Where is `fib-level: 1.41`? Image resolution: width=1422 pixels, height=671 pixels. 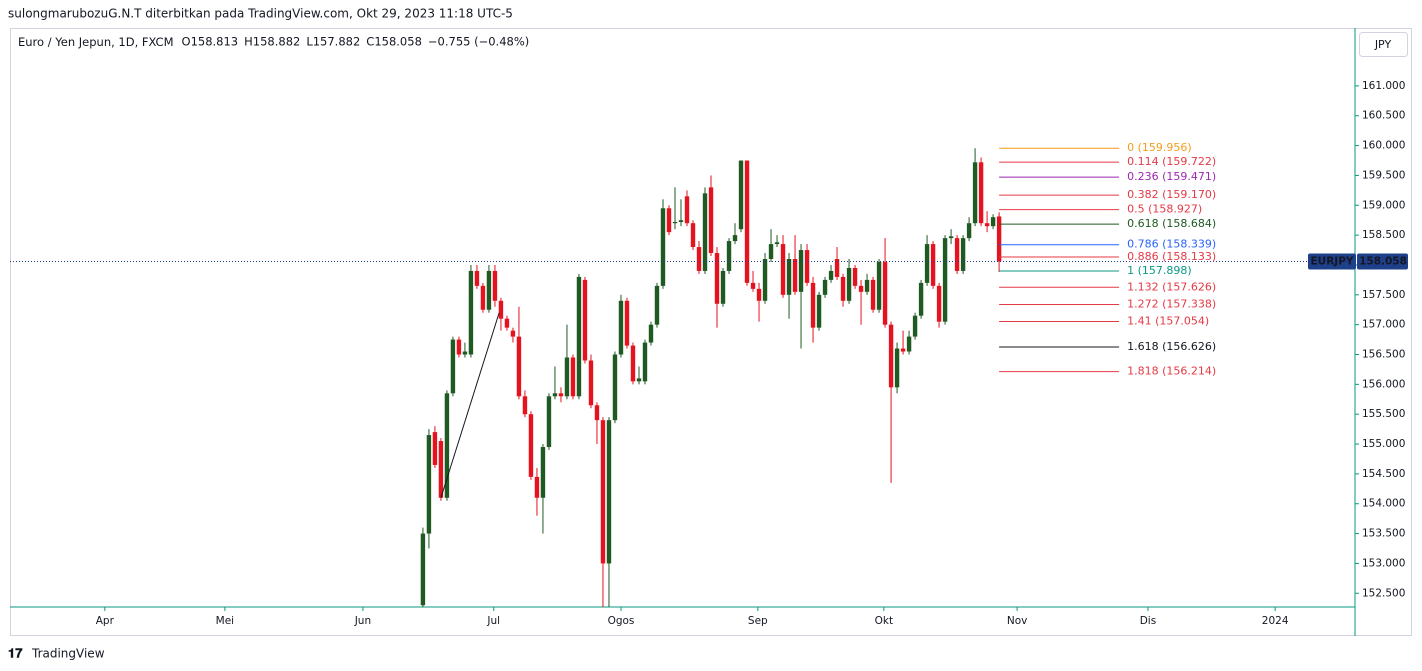
fib-level: 1.41 is located at coordinates (1139, 320).